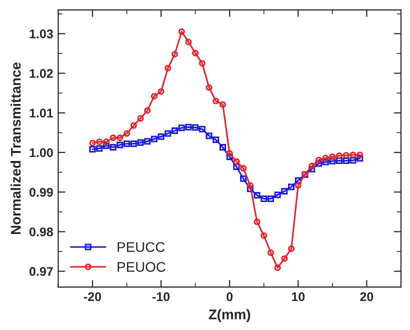  Describe the element at coordinates (41, 73) in the screenshot. I see `y-tick-label: 1.02` at that location.